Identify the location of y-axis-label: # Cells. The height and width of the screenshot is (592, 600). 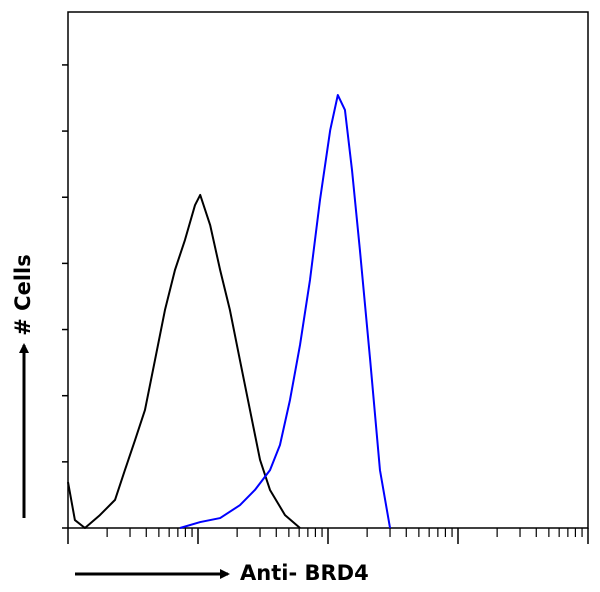
(23, 294).